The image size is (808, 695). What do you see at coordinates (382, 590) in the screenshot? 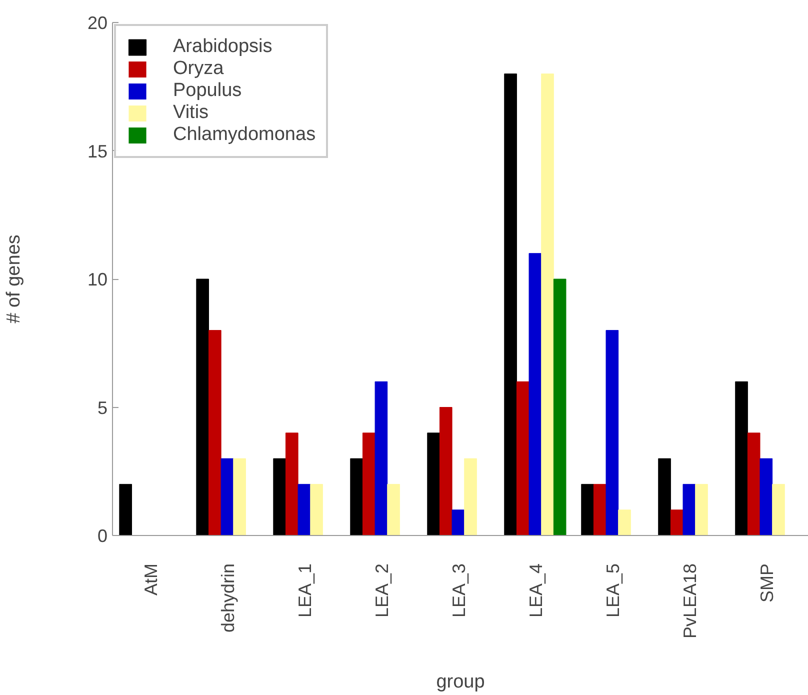
I see `x-tick-label: LEA_2` at bounding box center [382, 590].